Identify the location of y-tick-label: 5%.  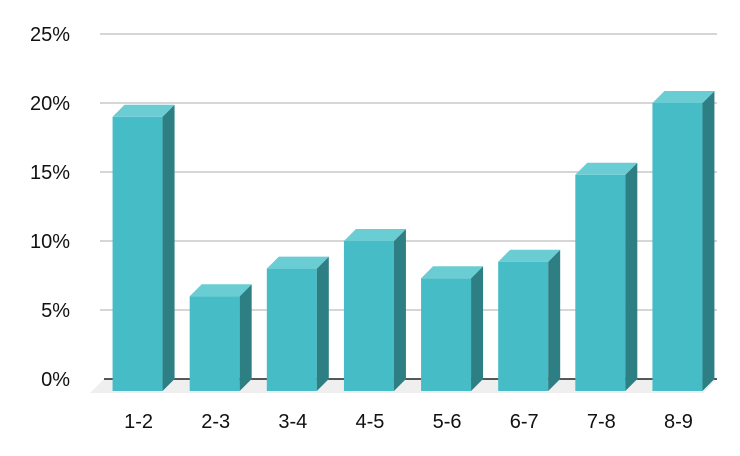
(55, 311).